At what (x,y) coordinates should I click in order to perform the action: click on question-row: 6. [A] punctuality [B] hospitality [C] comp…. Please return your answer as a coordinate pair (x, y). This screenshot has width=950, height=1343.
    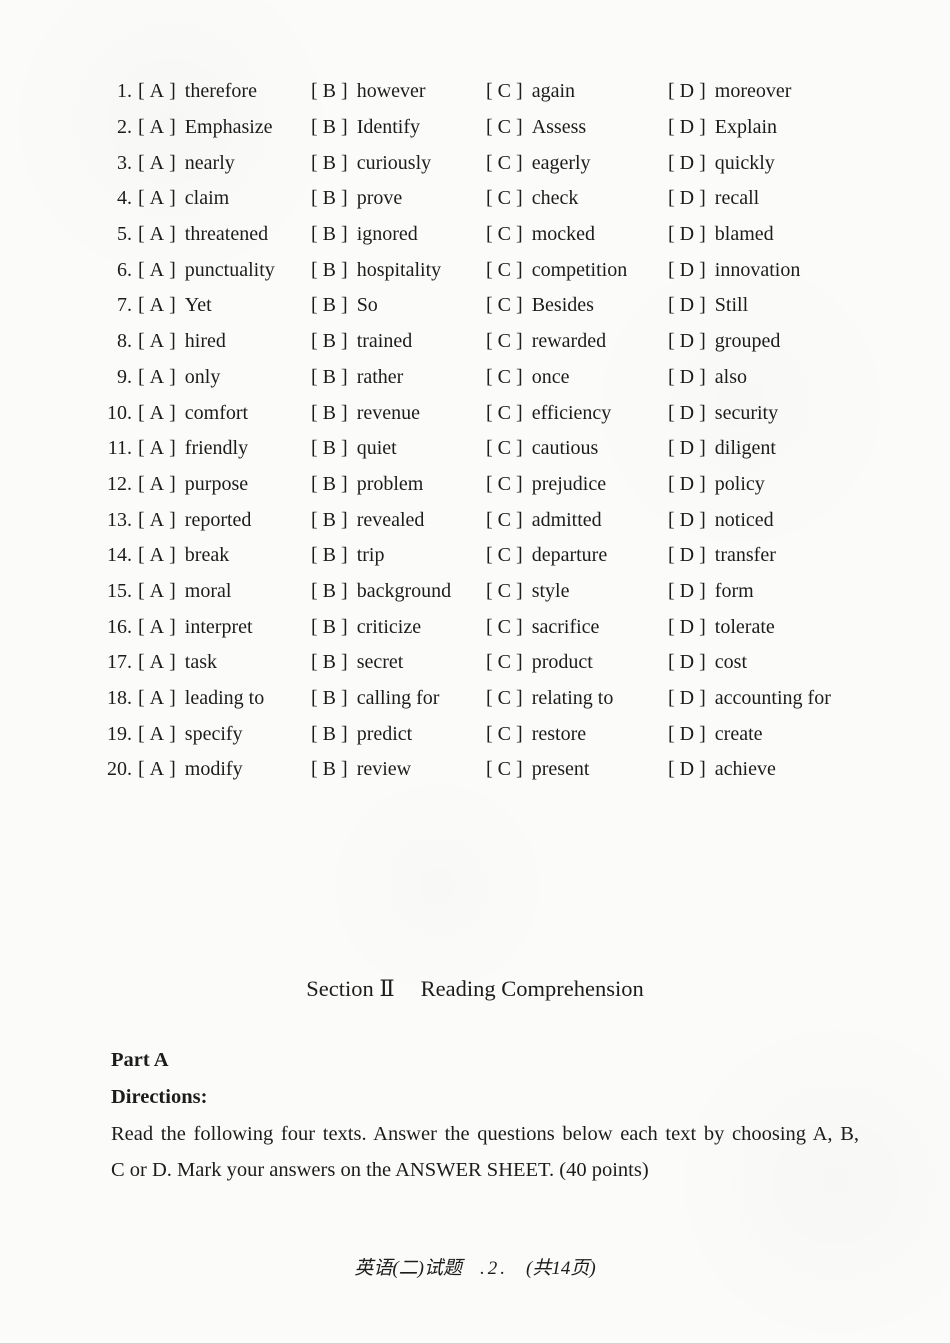
    Looking at the image, I should click on (510, 270).